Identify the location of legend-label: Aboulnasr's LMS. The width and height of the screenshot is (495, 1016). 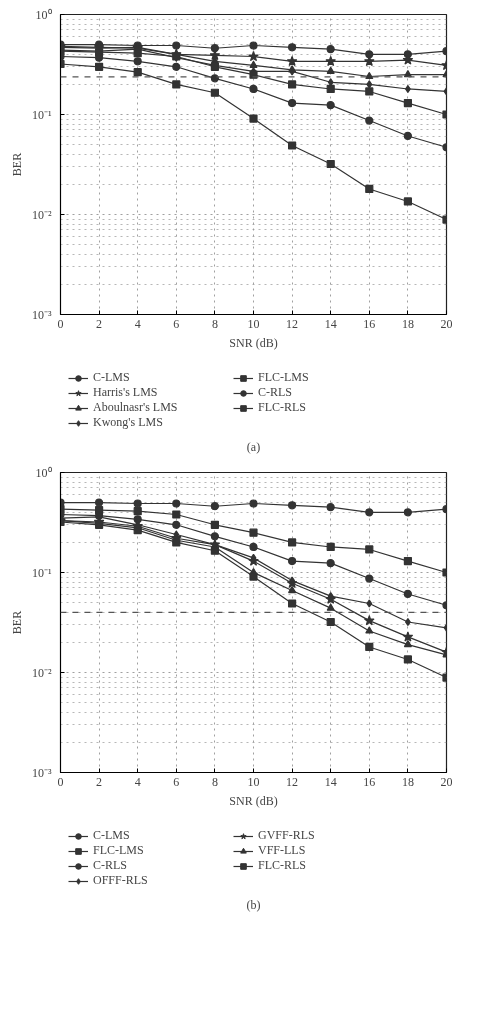
(136, 407).